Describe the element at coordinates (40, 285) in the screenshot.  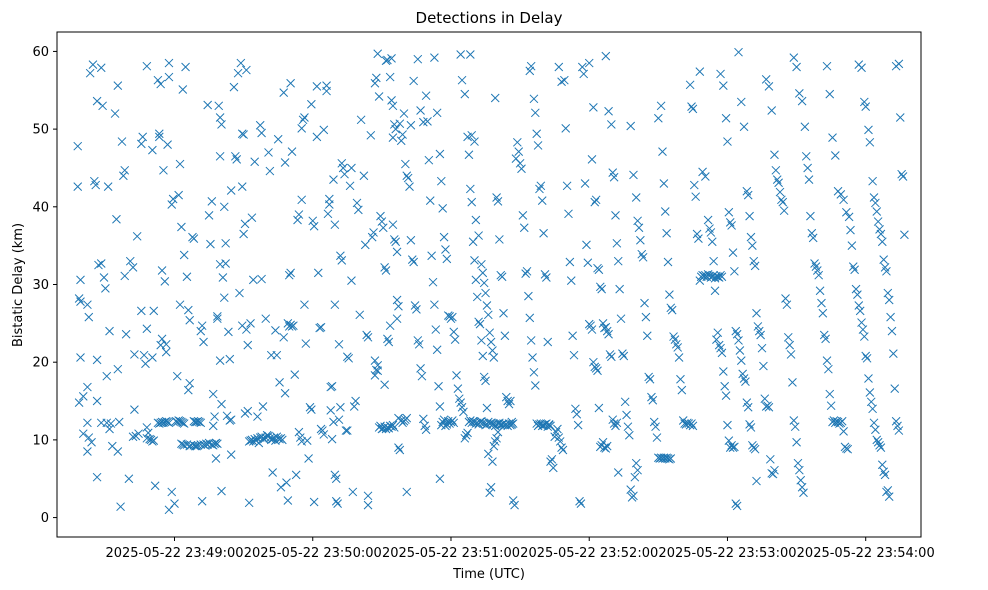
I see `y-tick-label: 30` at that location.